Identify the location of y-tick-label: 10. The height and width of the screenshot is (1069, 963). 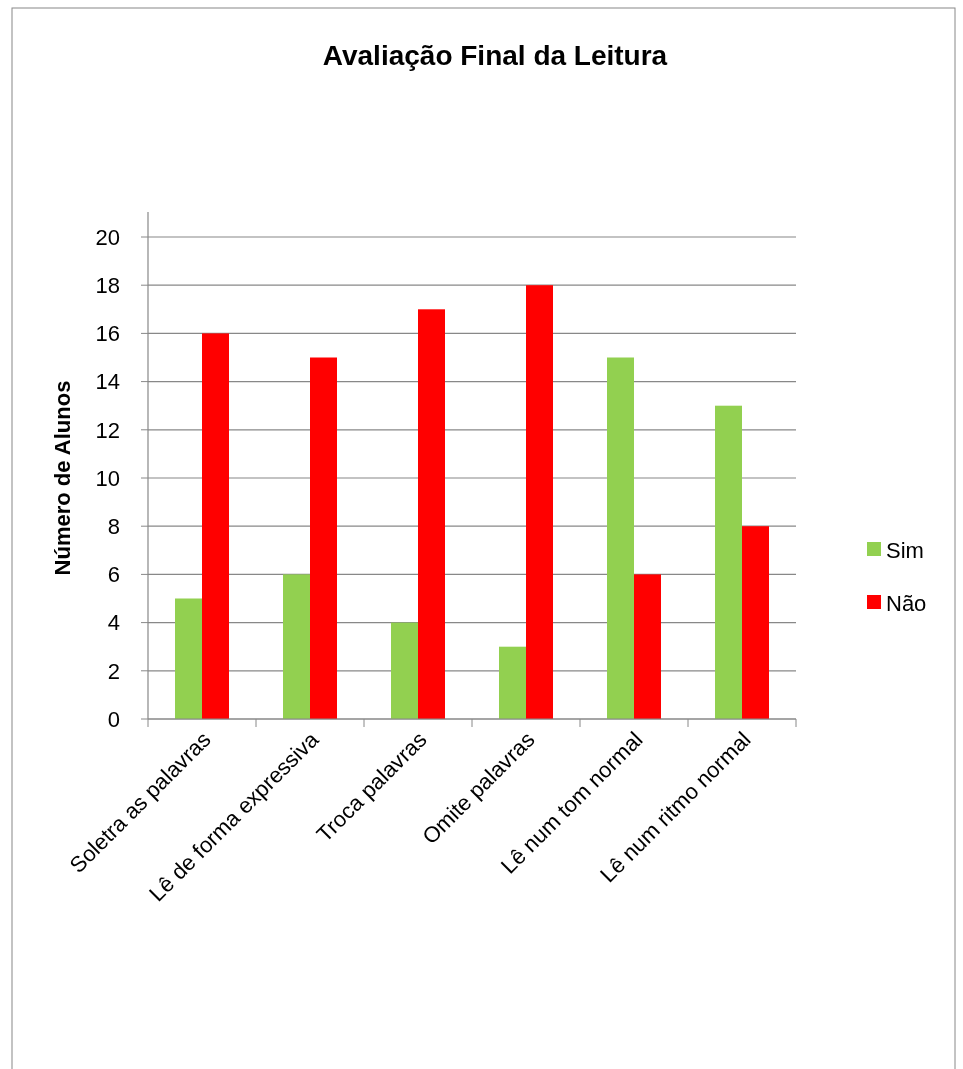
(107, 478).